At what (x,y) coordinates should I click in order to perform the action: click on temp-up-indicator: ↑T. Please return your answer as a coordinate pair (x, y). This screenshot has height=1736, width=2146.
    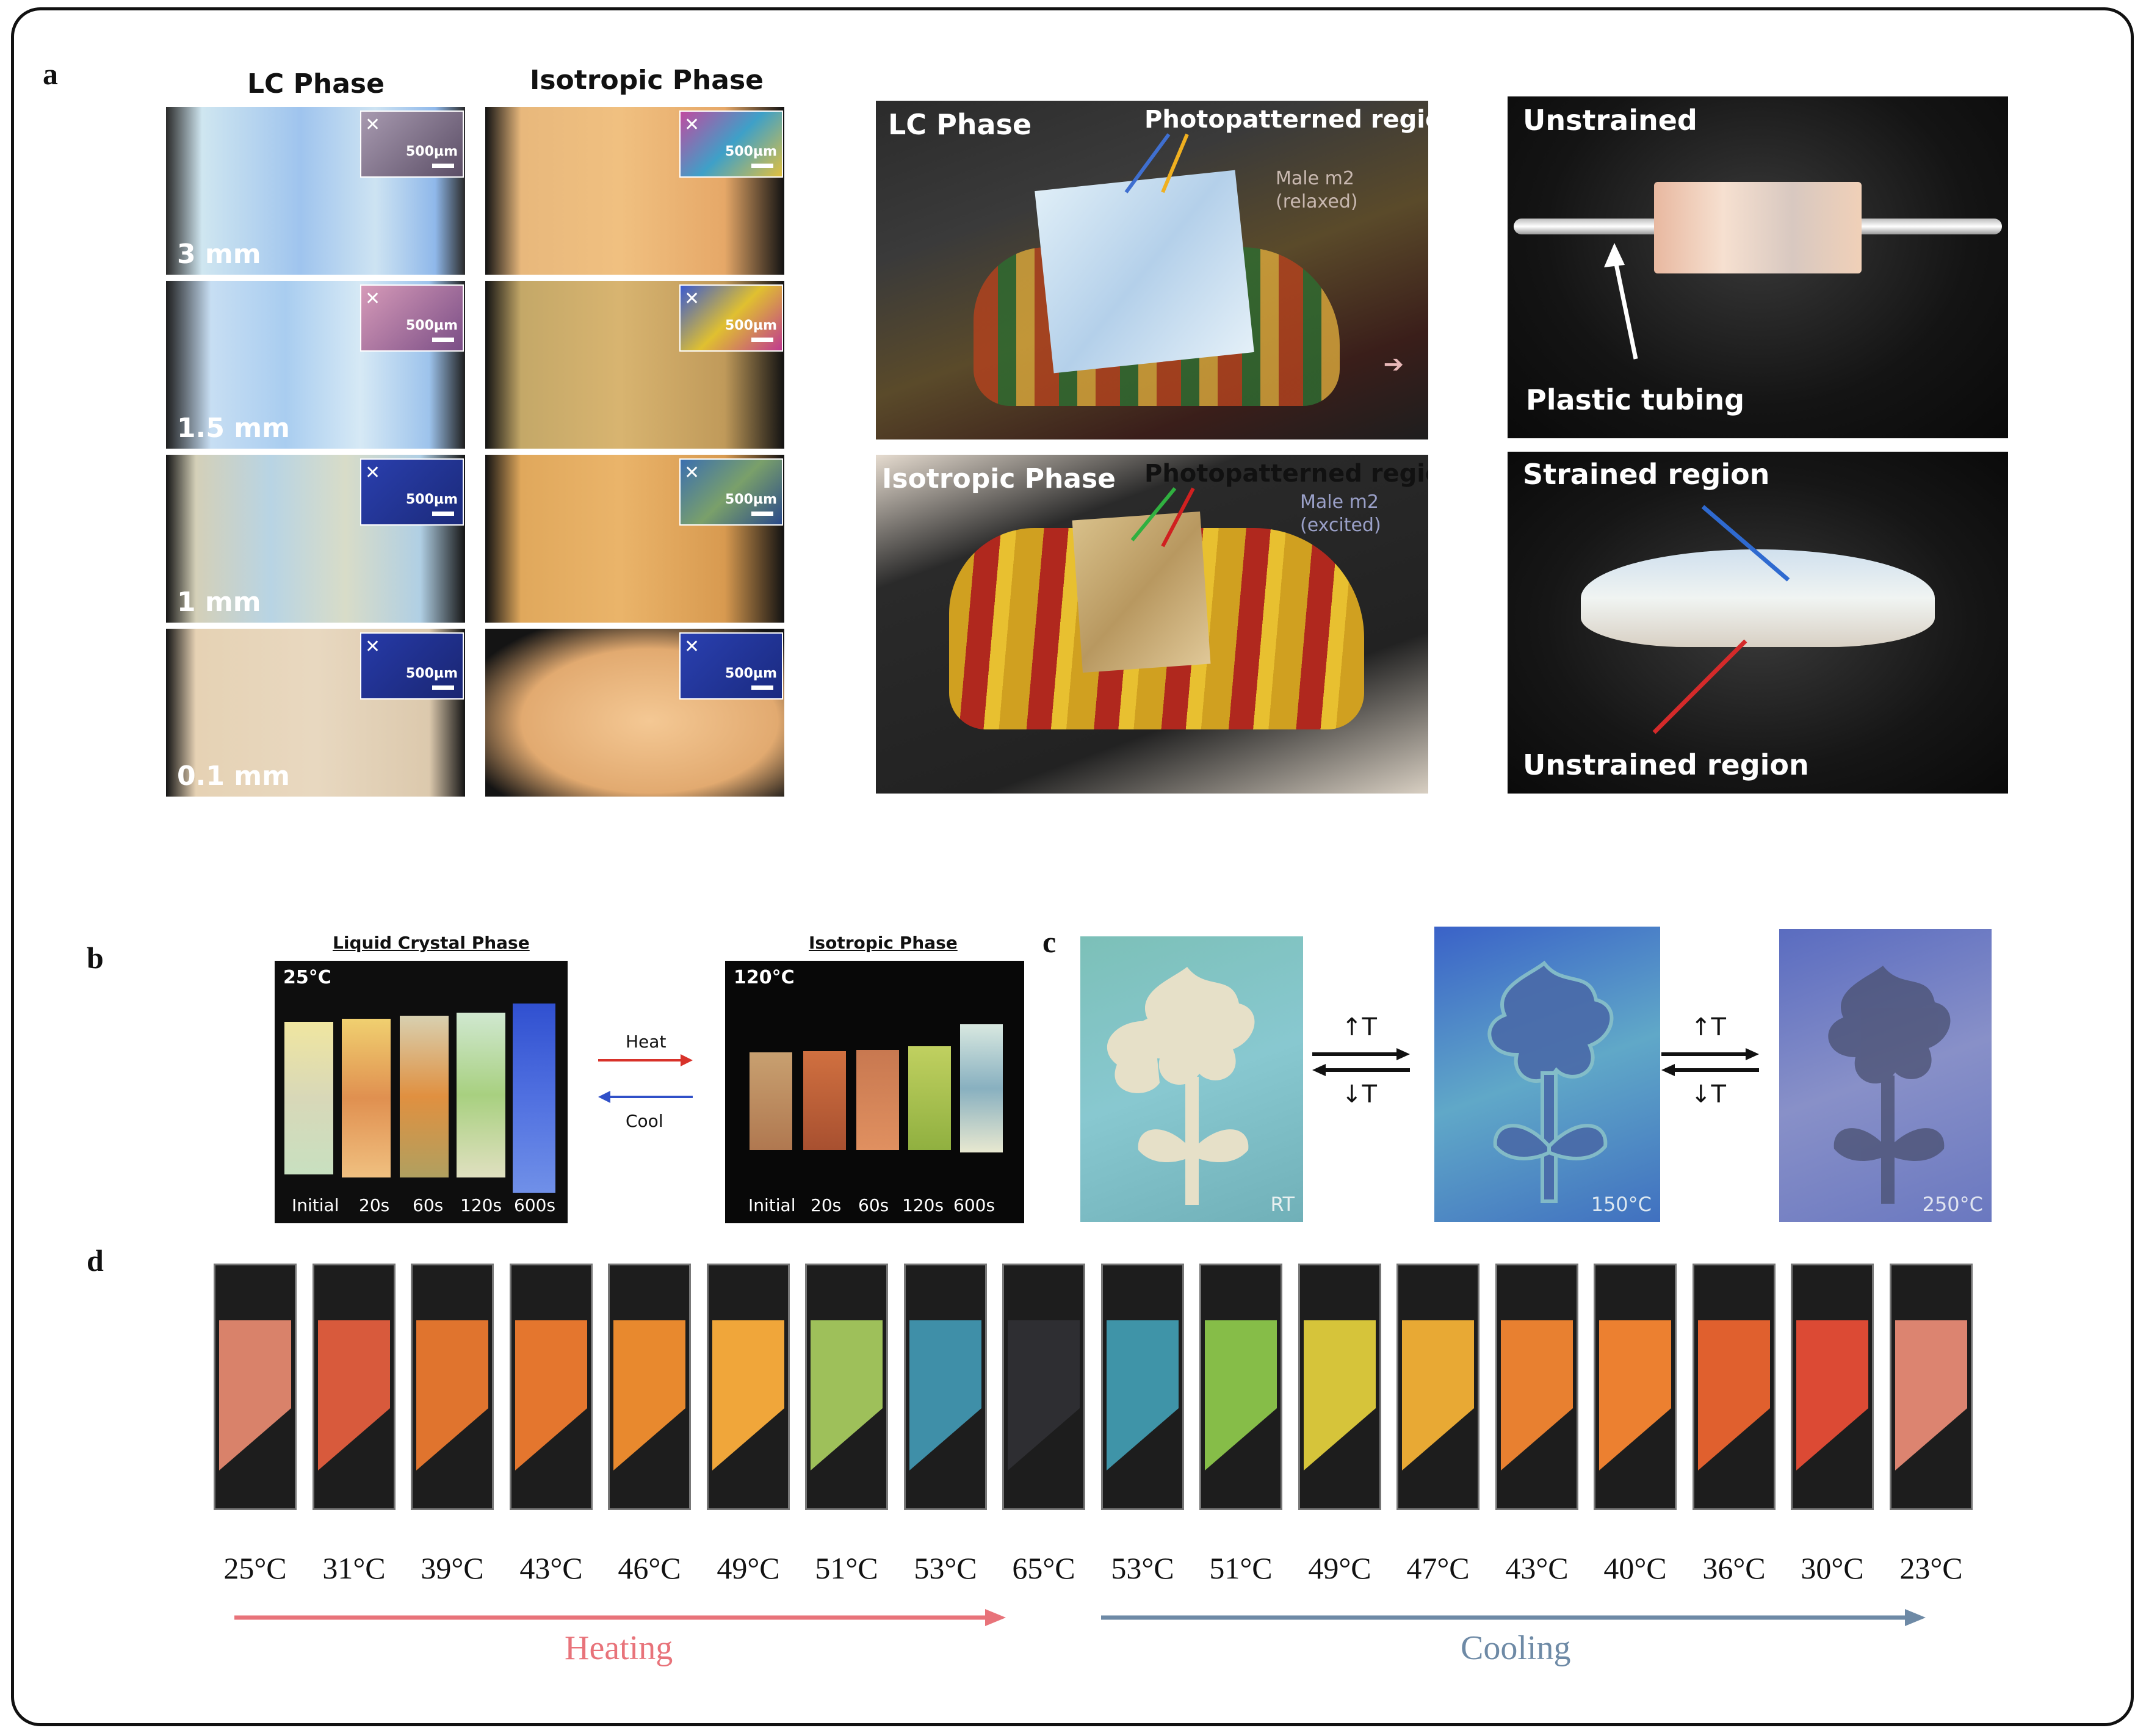
    Looking at the image, I should click on (1359, 1027).